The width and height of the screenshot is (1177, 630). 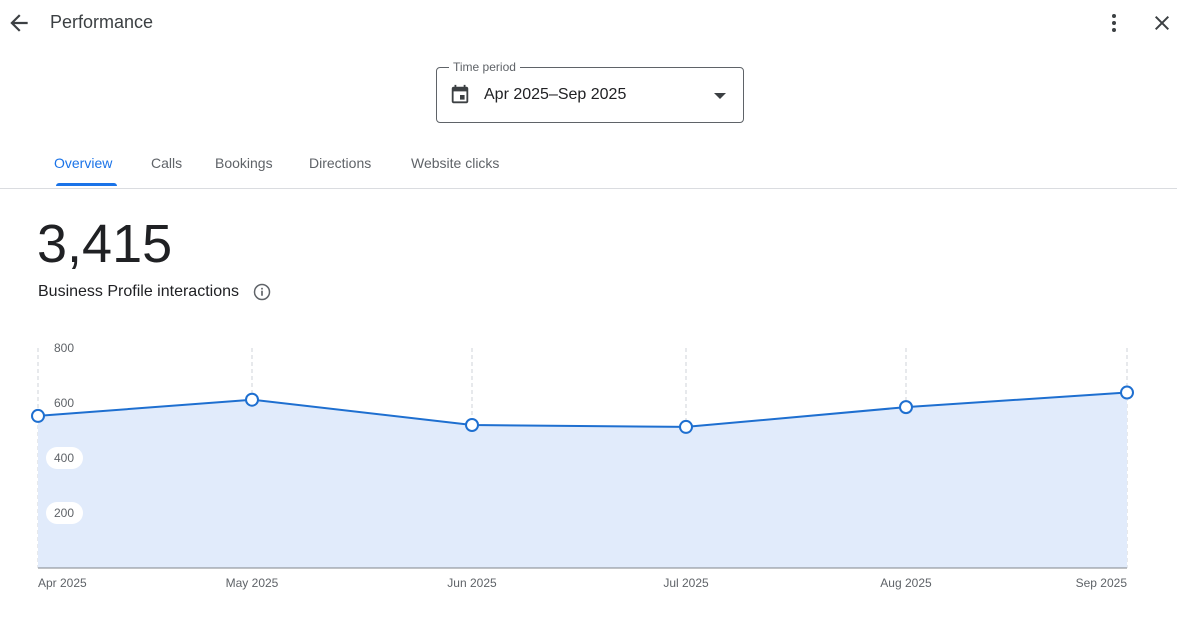 I want to click on interactions-total: 3,415, so click(x=105, y=244).